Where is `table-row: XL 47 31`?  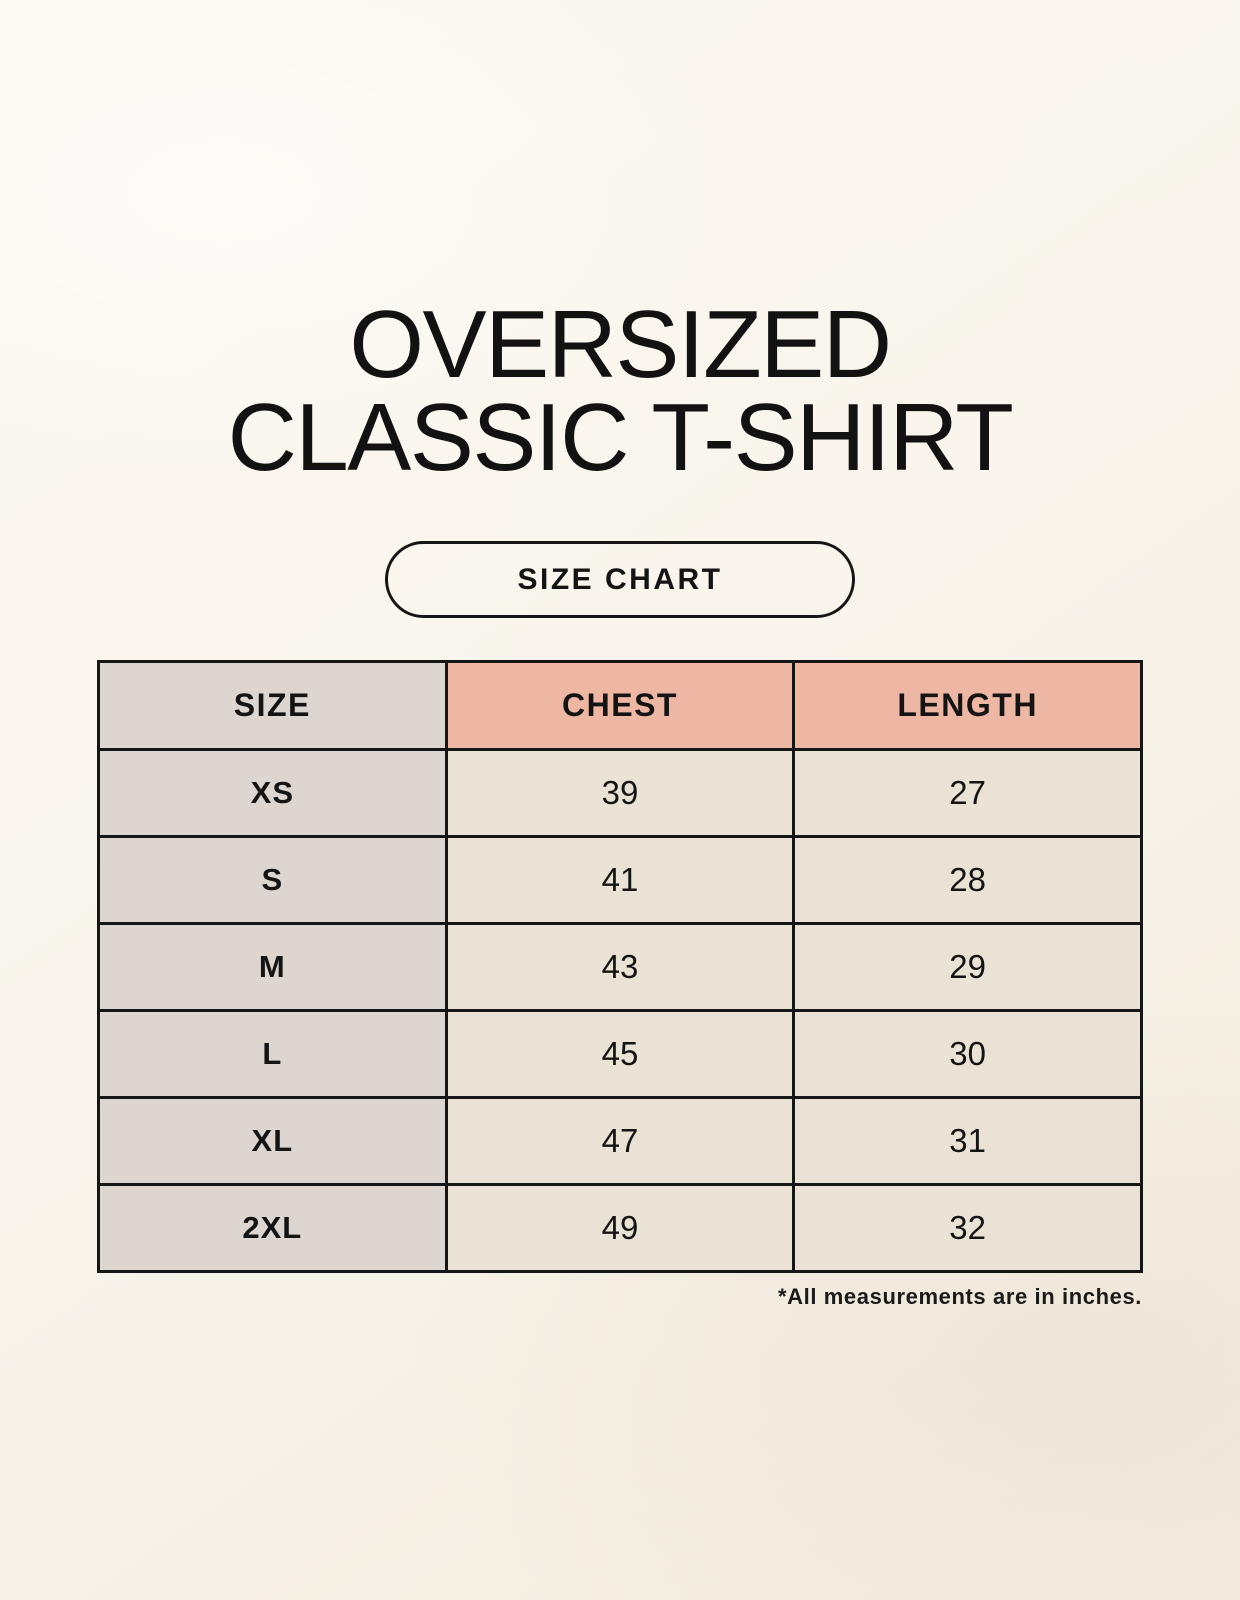 table-row: XL 47 31 is located at coordinates (620, 1141).